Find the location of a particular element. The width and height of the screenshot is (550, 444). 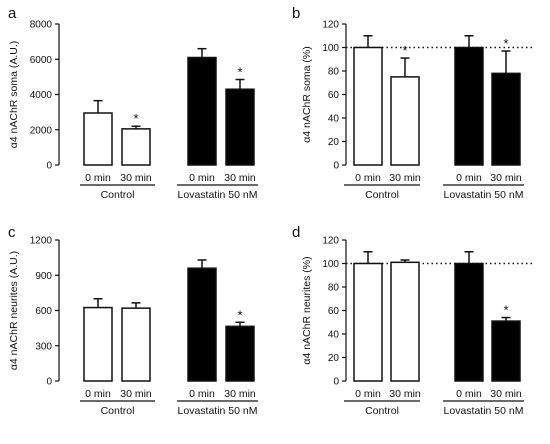

panel-letter: a is located at coordinates (12, 13).